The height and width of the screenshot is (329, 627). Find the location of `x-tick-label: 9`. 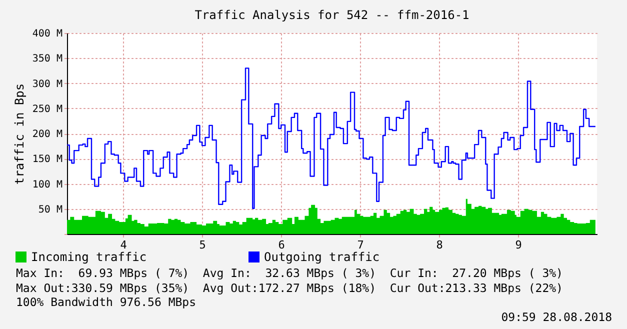

x-tick-label: 9 is located at coordinates (518, 245).